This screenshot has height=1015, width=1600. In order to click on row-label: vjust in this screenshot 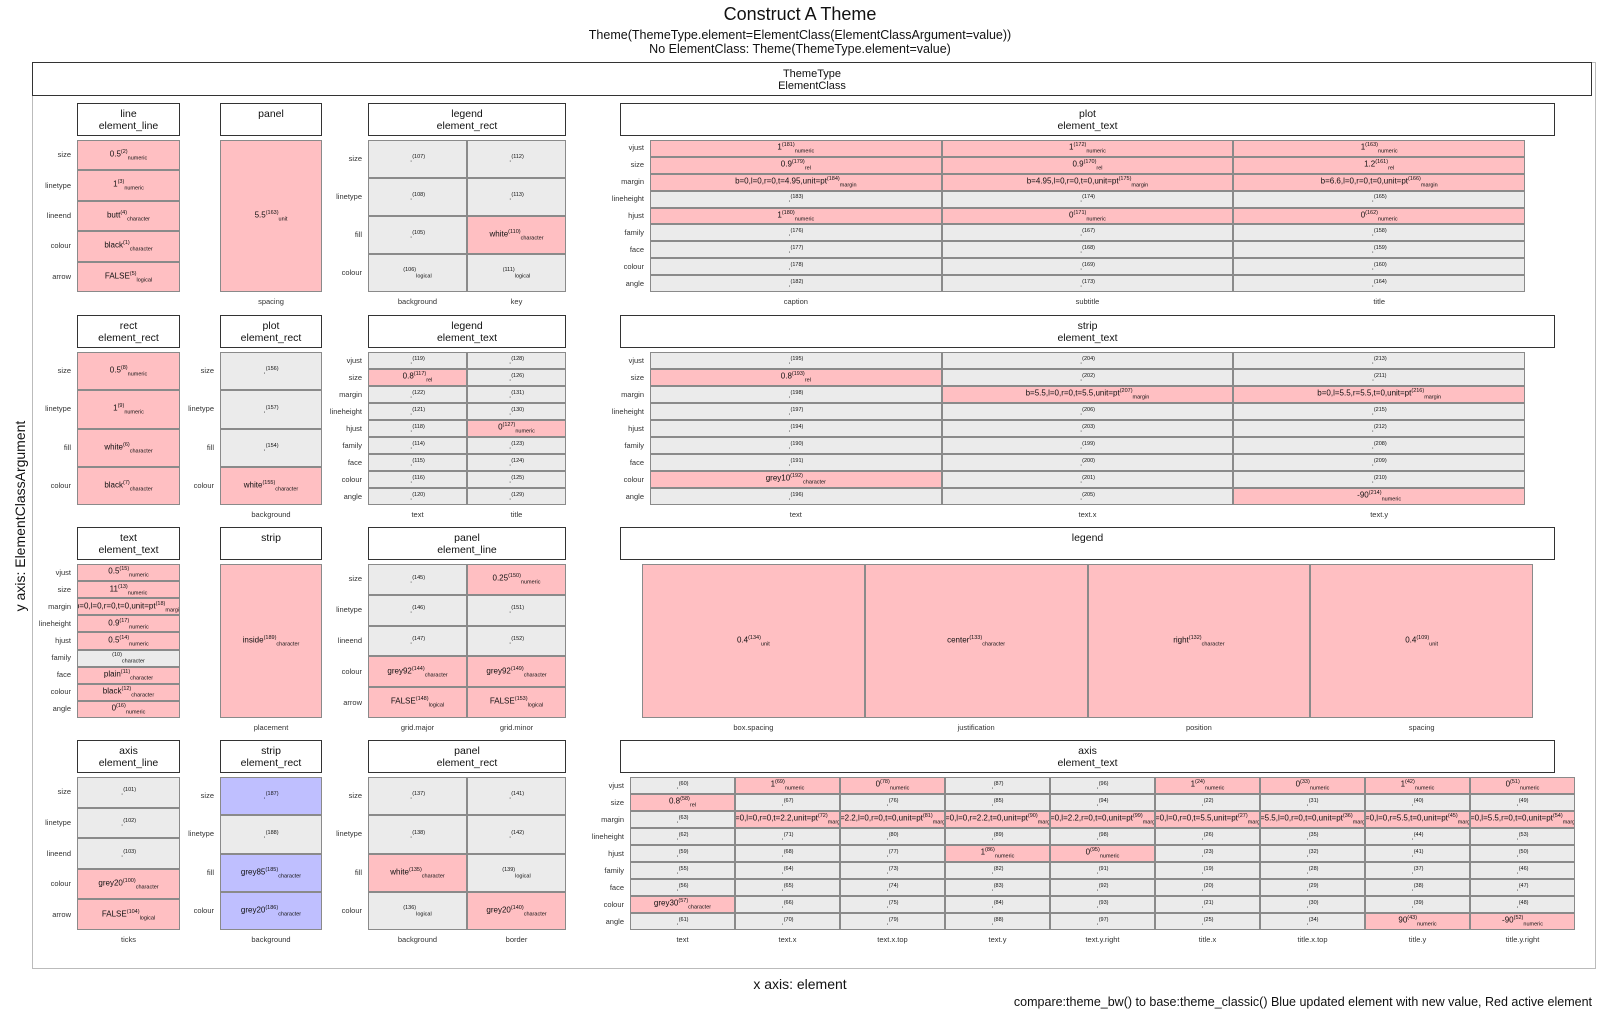, I will do `click(636, 148)`.